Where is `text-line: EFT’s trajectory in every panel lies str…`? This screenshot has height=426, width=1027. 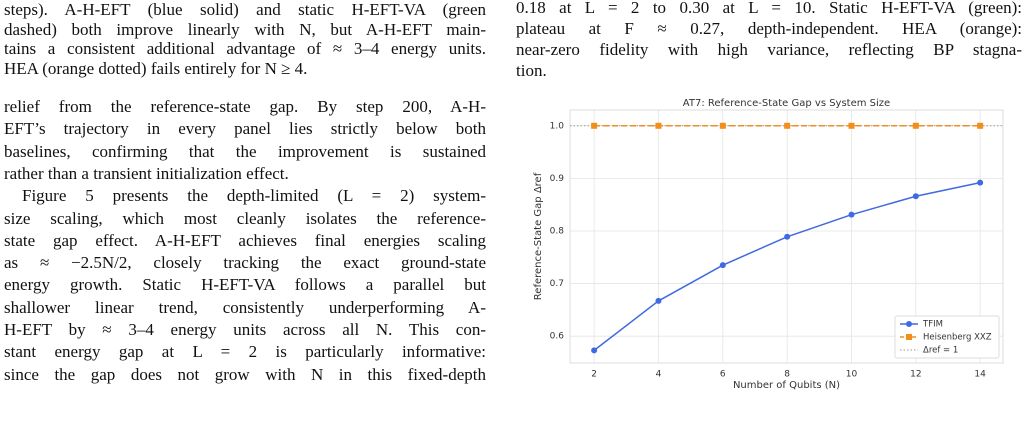 text-line: EFT’s trajectory in every panel lies str… is located at coordinates (245, 129).